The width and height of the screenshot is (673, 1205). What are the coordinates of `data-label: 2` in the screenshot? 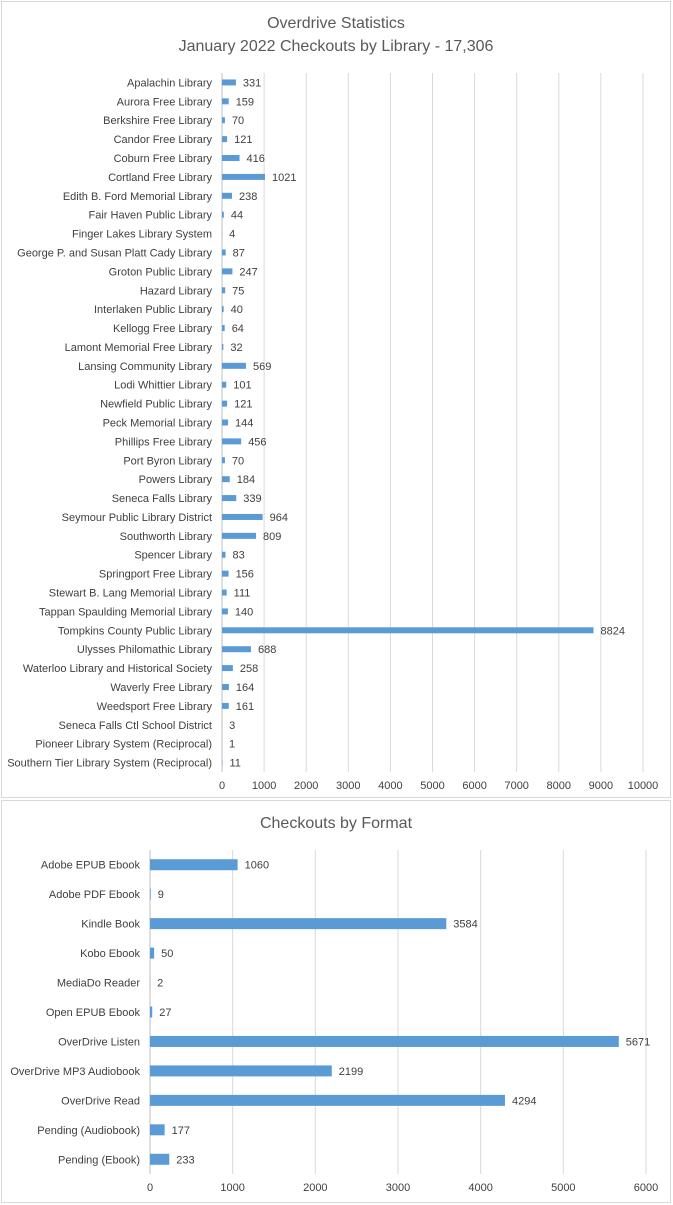 It's located at (160, 984).